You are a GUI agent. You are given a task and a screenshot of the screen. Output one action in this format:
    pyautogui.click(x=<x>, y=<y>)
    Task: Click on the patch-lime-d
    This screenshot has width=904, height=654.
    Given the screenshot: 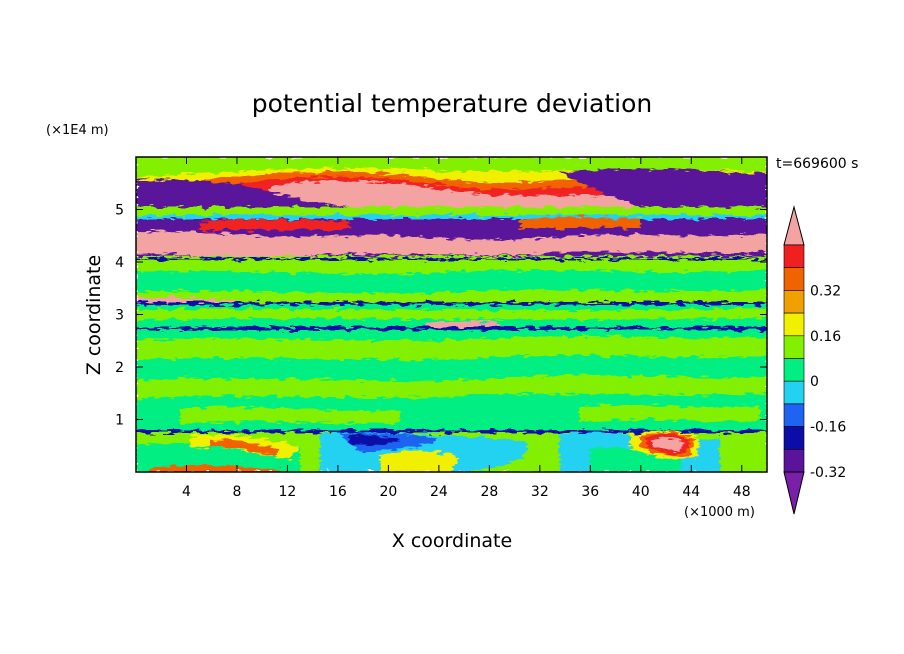 What is the action you would take?
    pyautogui.click(x=670, y=413)
    